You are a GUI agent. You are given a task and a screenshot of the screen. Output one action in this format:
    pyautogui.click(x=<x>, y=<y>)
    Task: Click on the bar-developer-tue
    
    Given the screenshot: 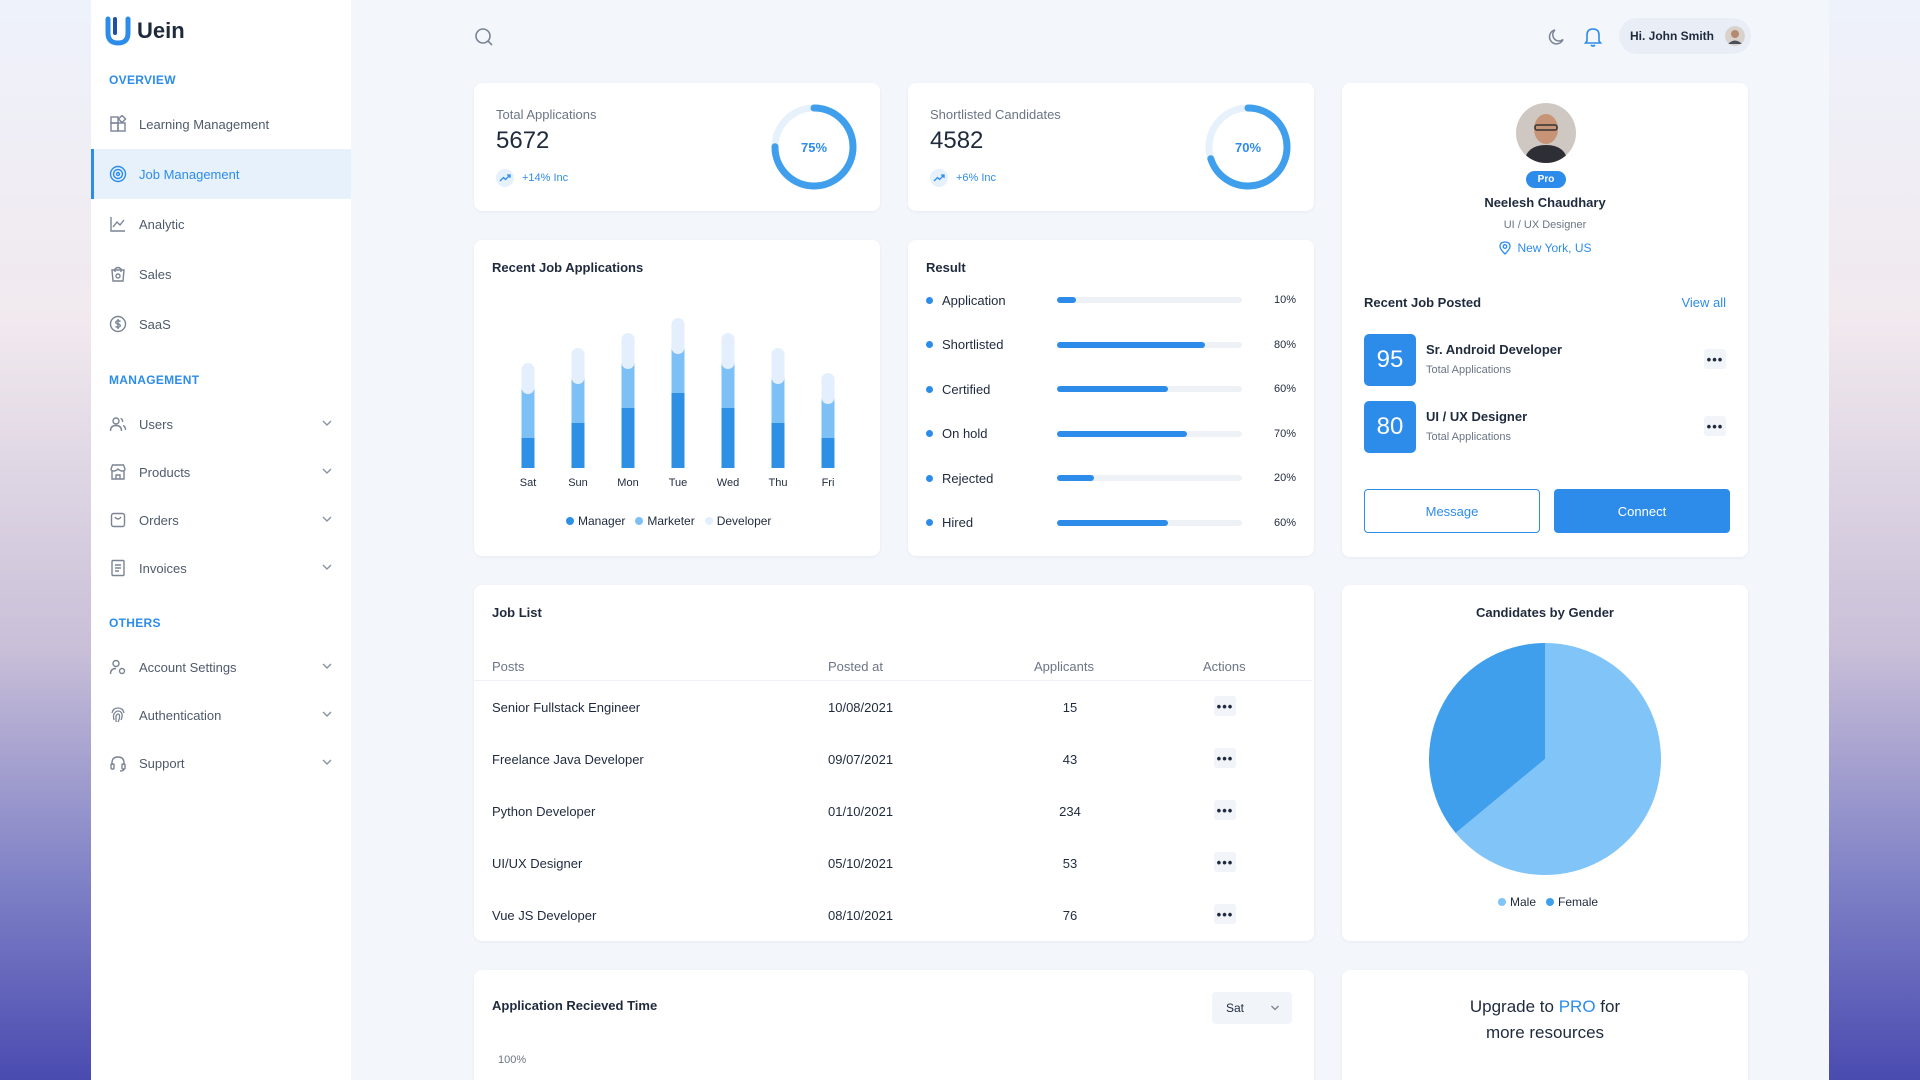 What is the action you would take?
    pyautogui.click(x=678, y=336)
    